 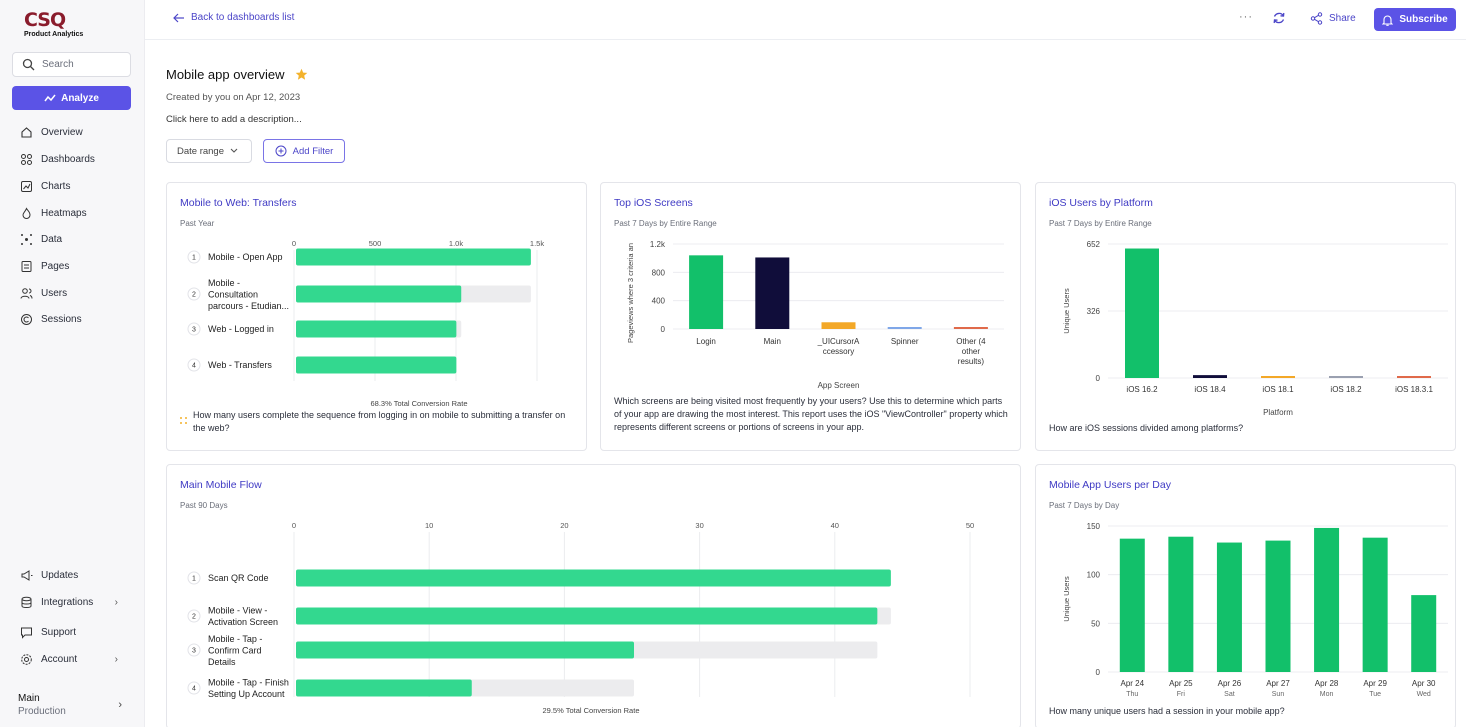 What do you see at coordinates (58, 64) in the screenshot?
I see `search-placeholder: Search` at bounding box center [58, 64].